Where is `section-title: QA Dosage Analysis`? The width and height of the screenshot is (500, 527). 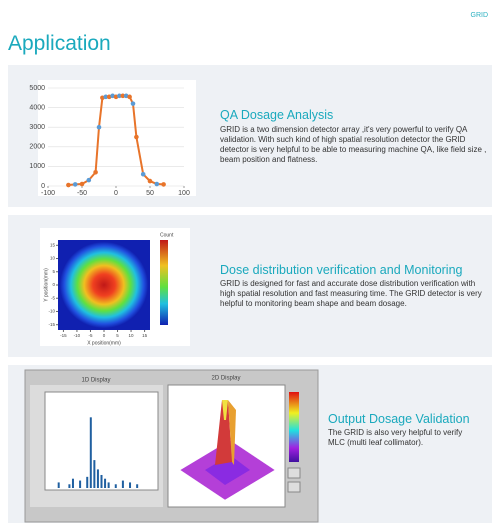
section-title: QA Dosage Analysis is located at coordinates (277, 115).